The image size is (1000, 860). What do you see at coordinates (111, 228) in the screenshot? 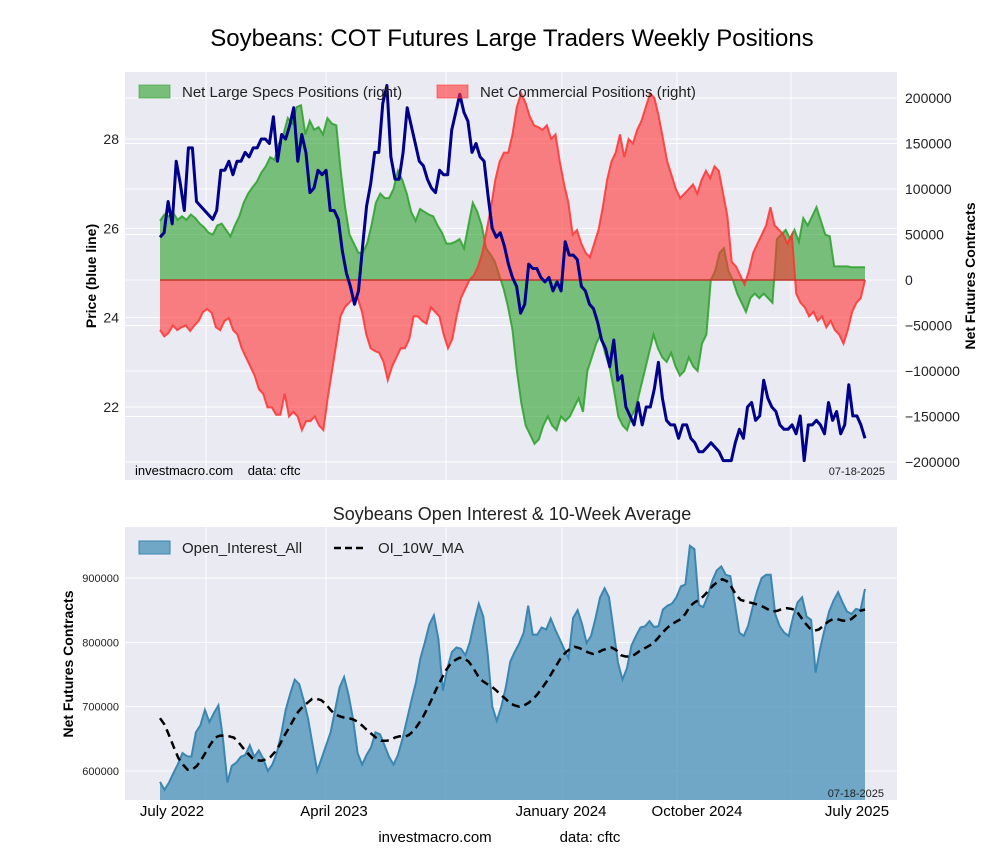
I see `price-tick-label: 26` at bounding box center [111, 228].